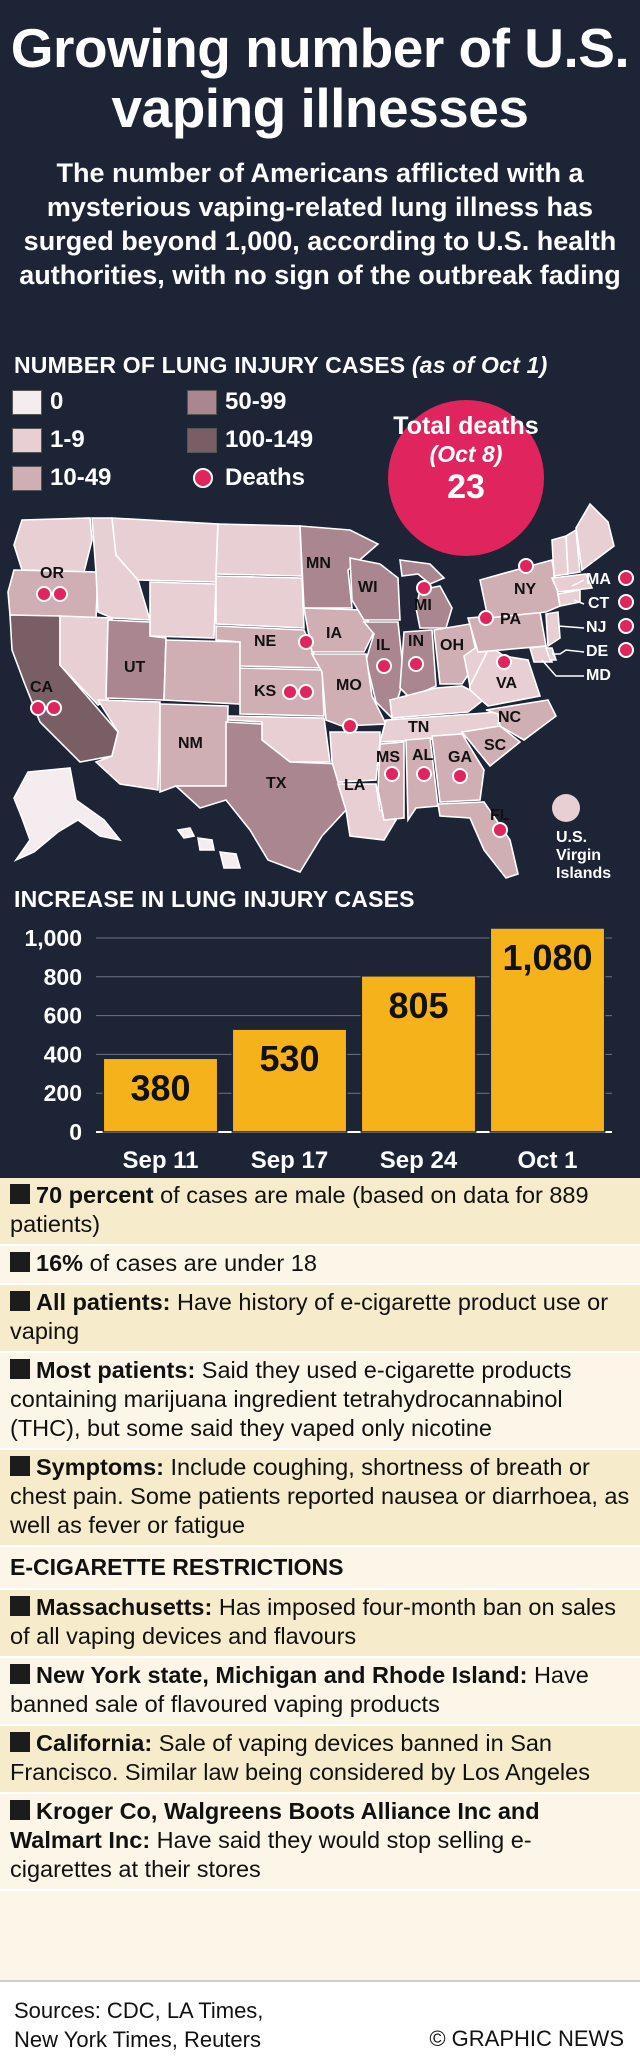 This screenshot has height=2060, width=640. I want to click on legend-item-50-99: 50-99, so click(236, 402).